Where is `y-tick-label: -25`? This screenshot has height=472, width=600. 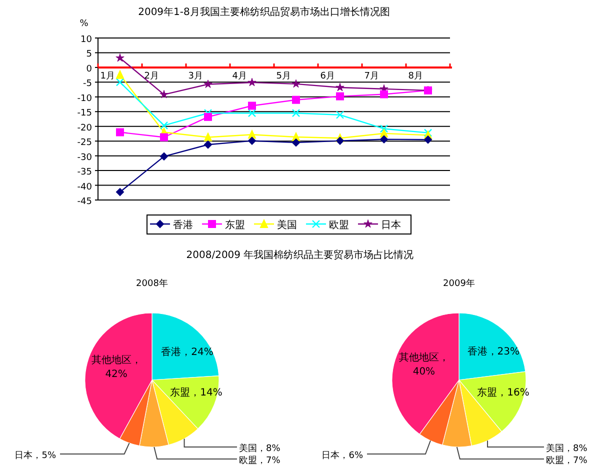
y-tick-label: -25 is located at coordinates (84, 143).